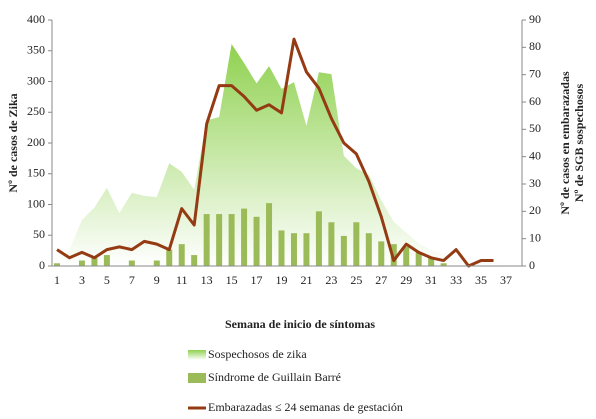 Image resolution: width=596 pixels, height=419 pixels. Describe the element at coordinates (182, 280) in the screenshot. I see `x-tick-label: 11` at that location.